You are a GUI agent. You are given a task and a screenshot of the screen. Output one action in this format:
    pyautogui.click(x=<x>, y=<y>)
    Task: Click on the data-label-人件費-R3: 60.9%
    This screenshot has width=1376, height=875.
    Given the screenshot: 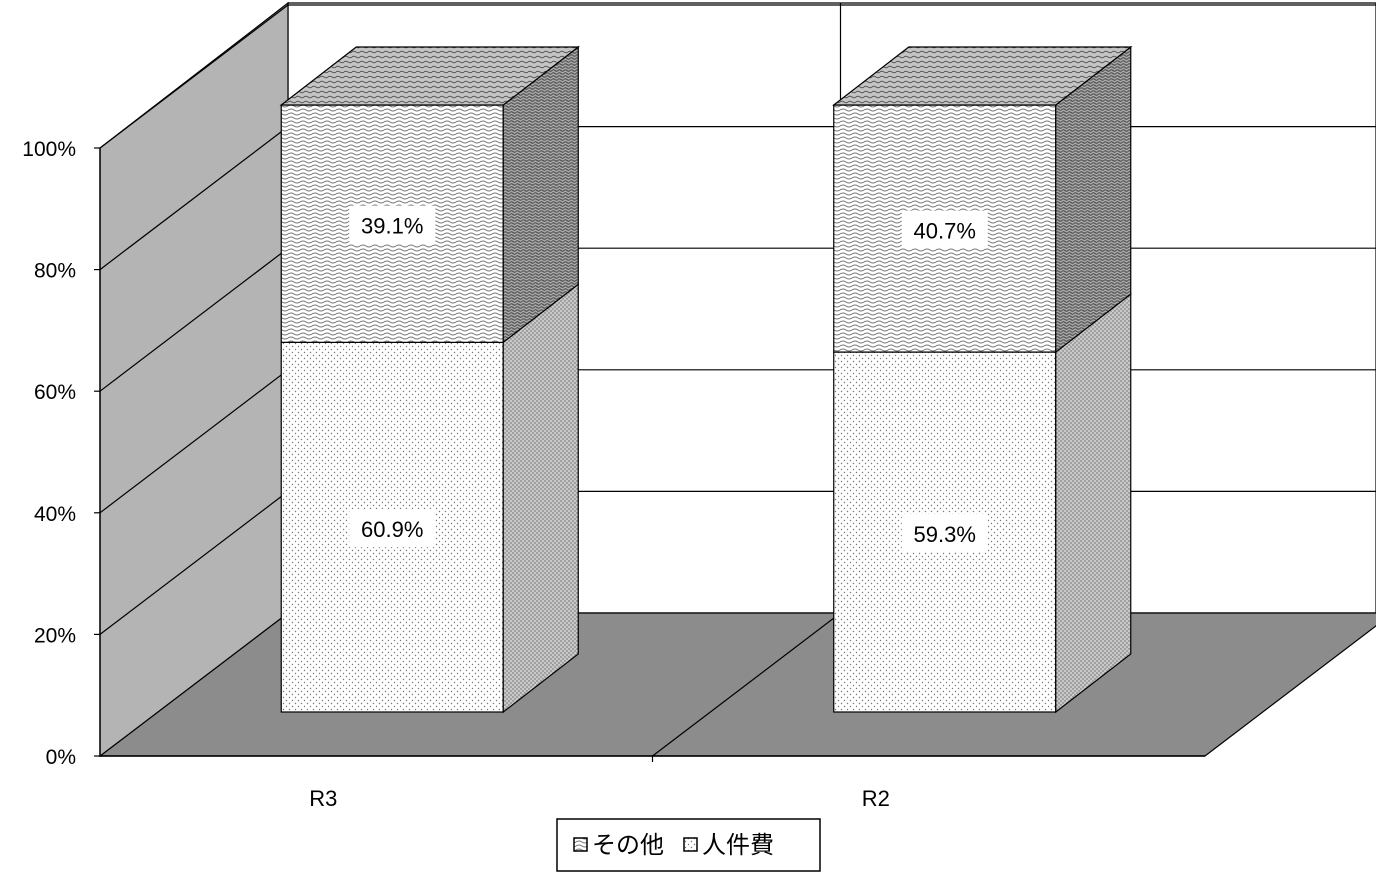 What is the action you would take?
    pyautogui.click(x=392, y=529)
    